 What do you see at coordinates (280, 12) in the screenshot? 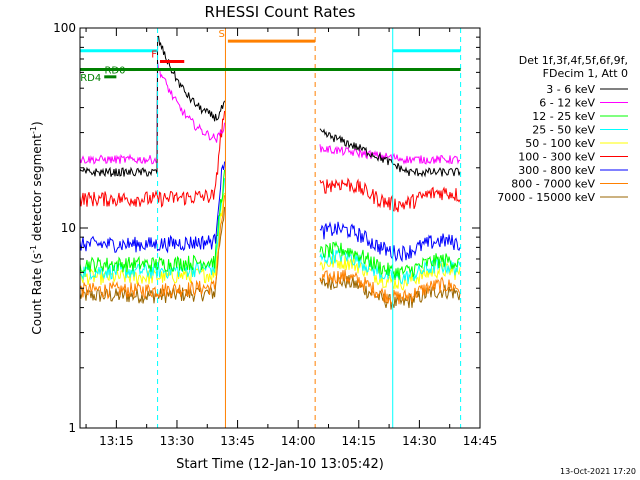
I see `chart-title: RHESSI Count Rates` at bounding box center [280, 12].